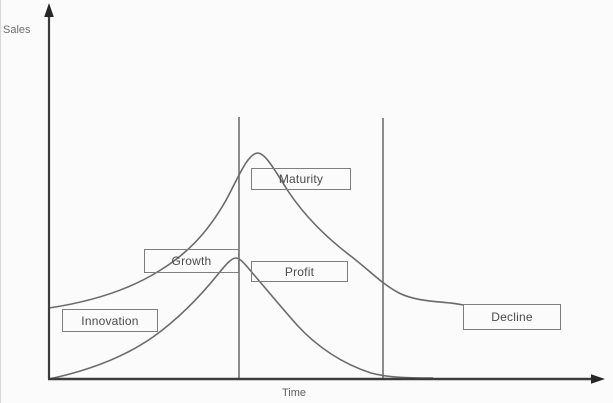 The image size is (613, 403). What do you see at coordinates (49, 10) in the screenshot?
I see `y-axis-arrowhead-icon` at bounding box center [49, 10].